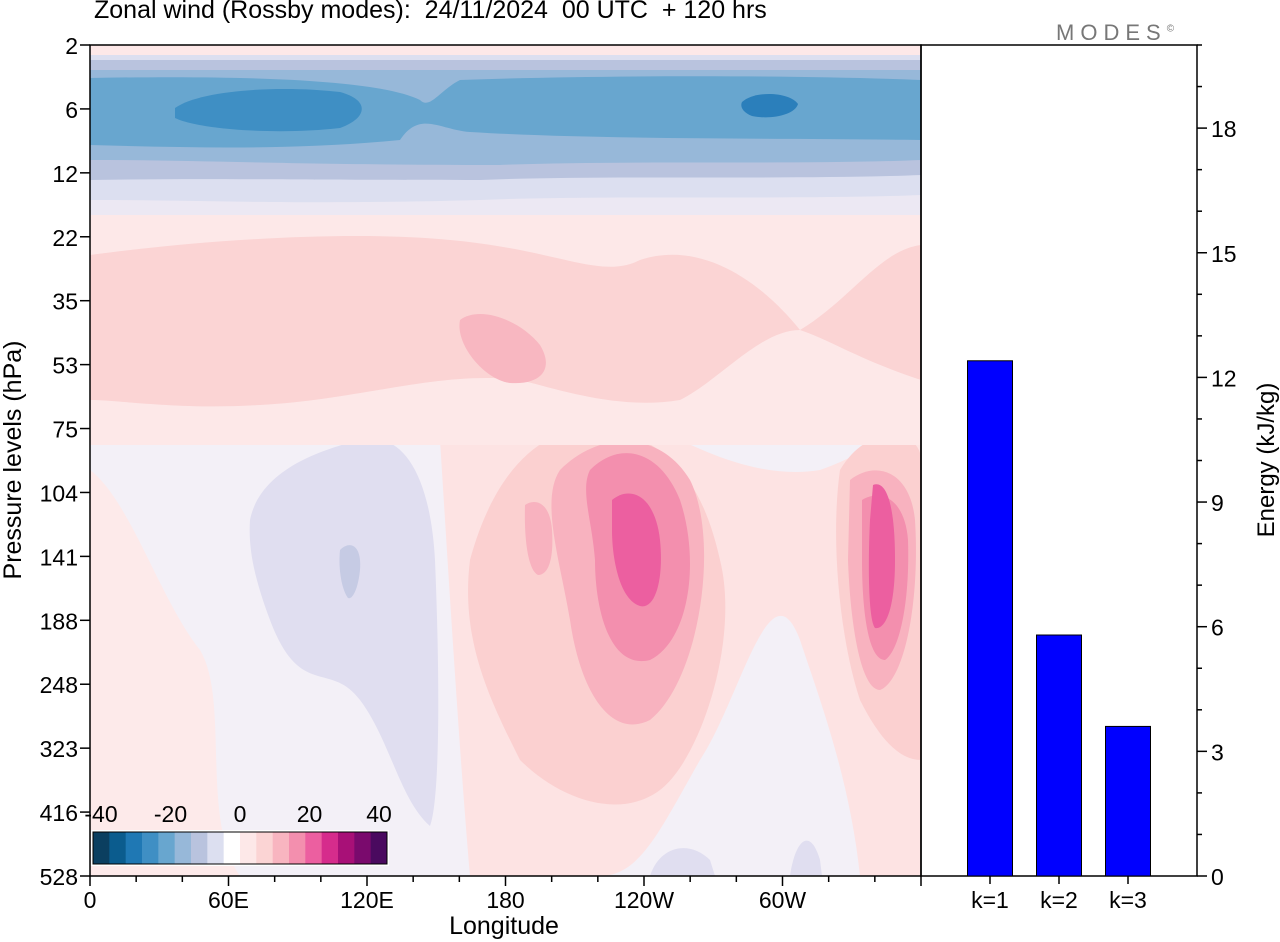  Describe the element at coordinates (59, 557) in the screenshot. I see `y-tick-label: 141` at that location.